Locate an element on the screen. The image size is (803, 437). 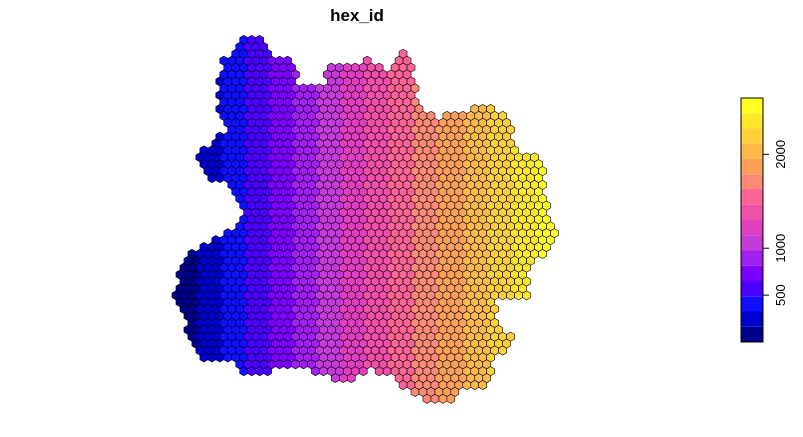
legend-tick-label: 2000 is located at coordinates (780, 154).